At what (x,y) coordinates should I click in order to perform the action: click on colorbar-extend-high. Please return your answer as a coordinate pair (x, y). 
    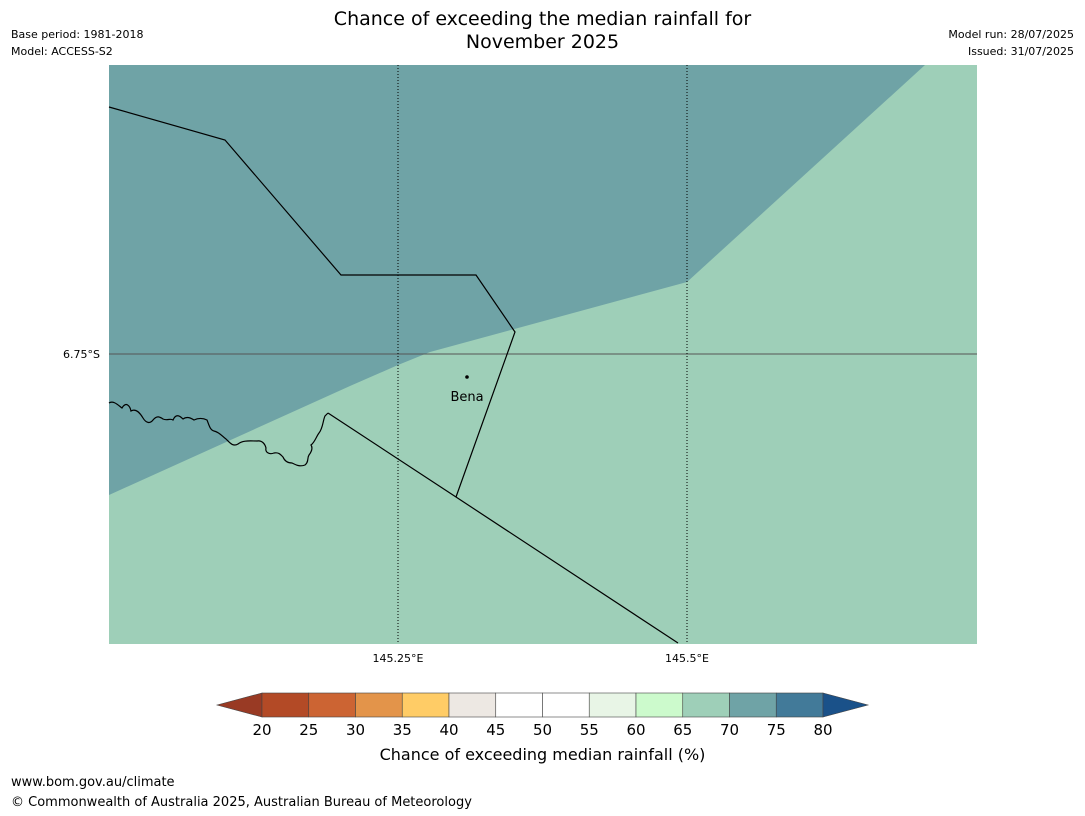
    Looking at the image, I should click on (846, 705).